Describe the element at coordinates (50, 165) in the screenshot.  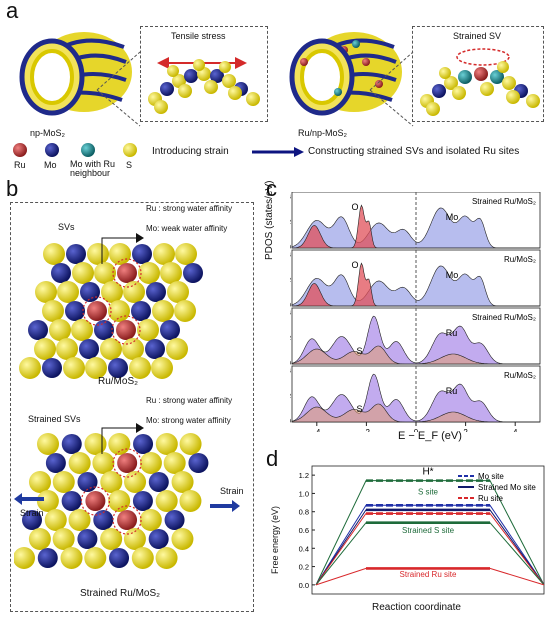
I see `legend-mo: Mo` at that location.